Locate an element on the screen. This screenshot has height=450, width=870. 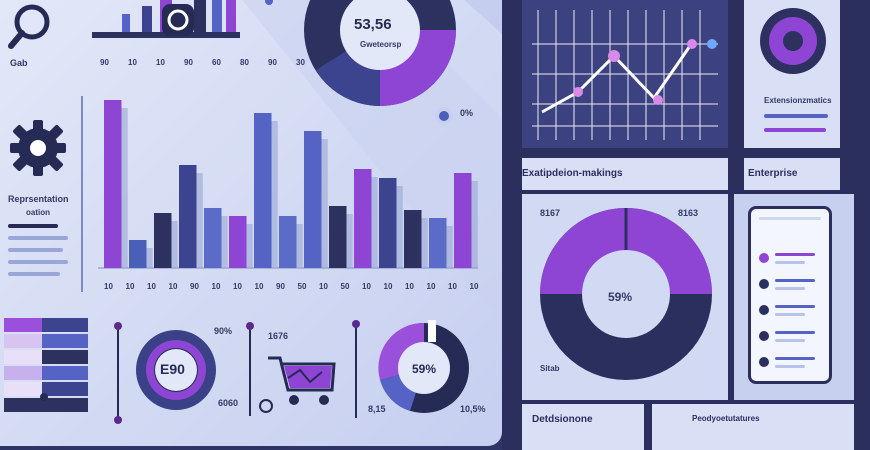
enterprise-card: Extensionzmatics is located at coordinates (792, 74).